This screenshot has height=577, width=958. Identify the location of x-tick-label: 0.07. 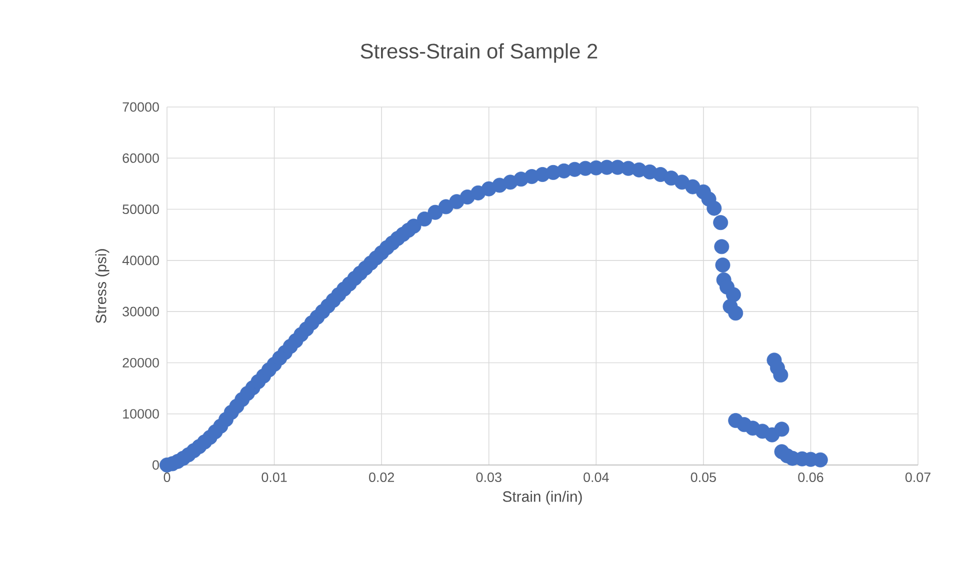
(917, 477).